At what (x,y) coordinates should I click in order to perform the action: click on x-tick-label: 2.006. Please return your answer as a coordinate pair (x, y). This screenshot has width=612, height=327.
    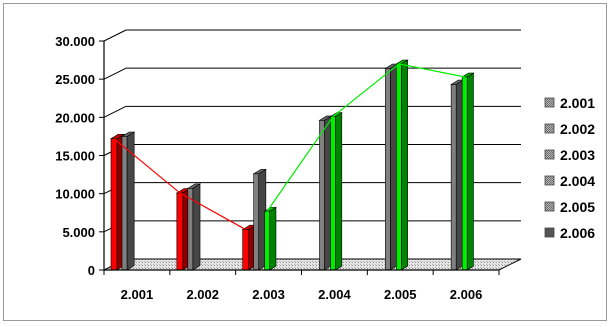
    Looking at the image, I should click on (466, 294).